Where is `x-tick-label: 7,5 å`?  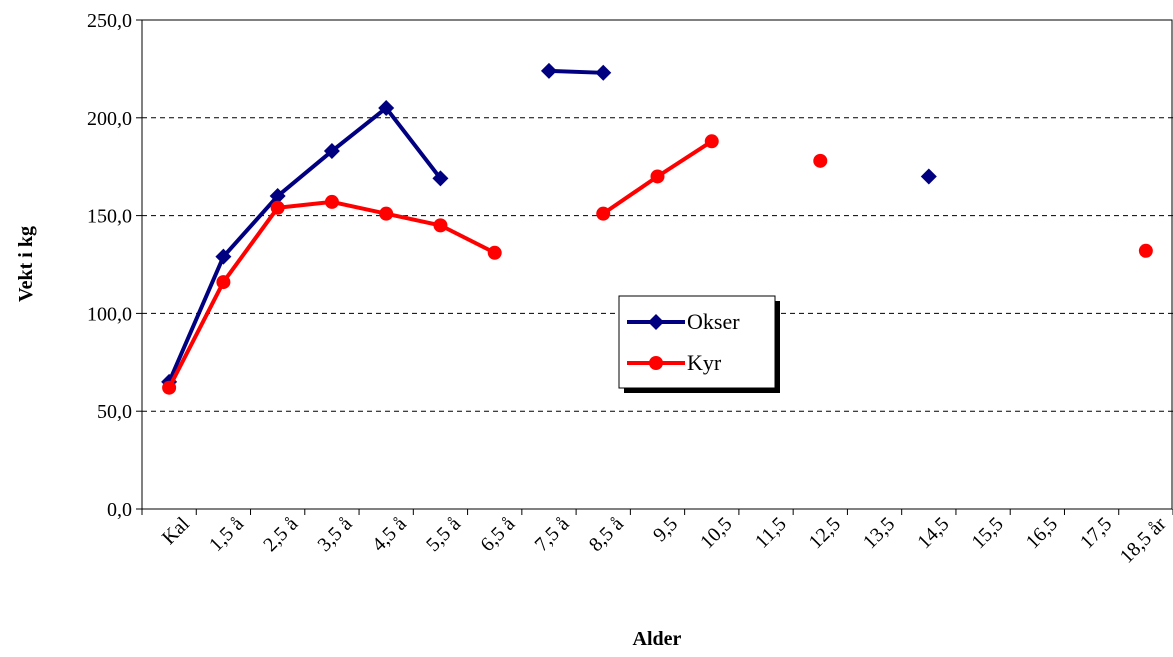 x-tick-label: 7,5 å is located at coordinates (552, 534).